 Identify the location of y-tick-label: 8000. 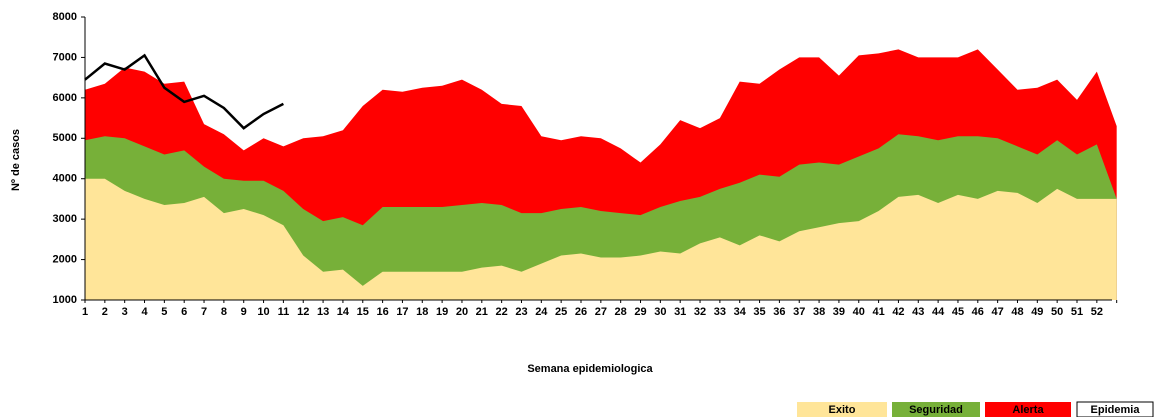
(65, 17).